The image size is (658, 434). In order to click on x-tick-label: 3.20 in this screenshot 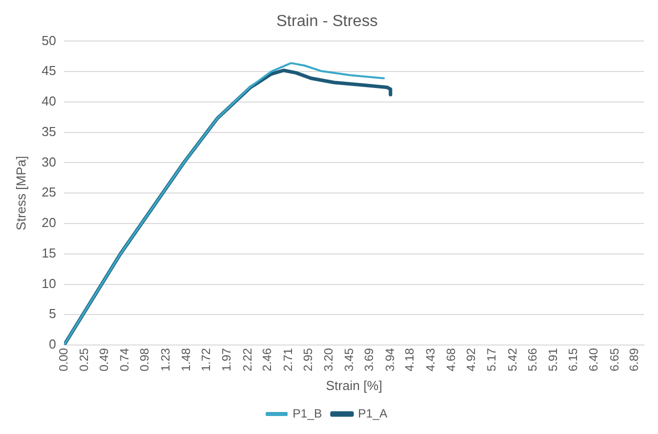, I will do `click(328, 360)`.